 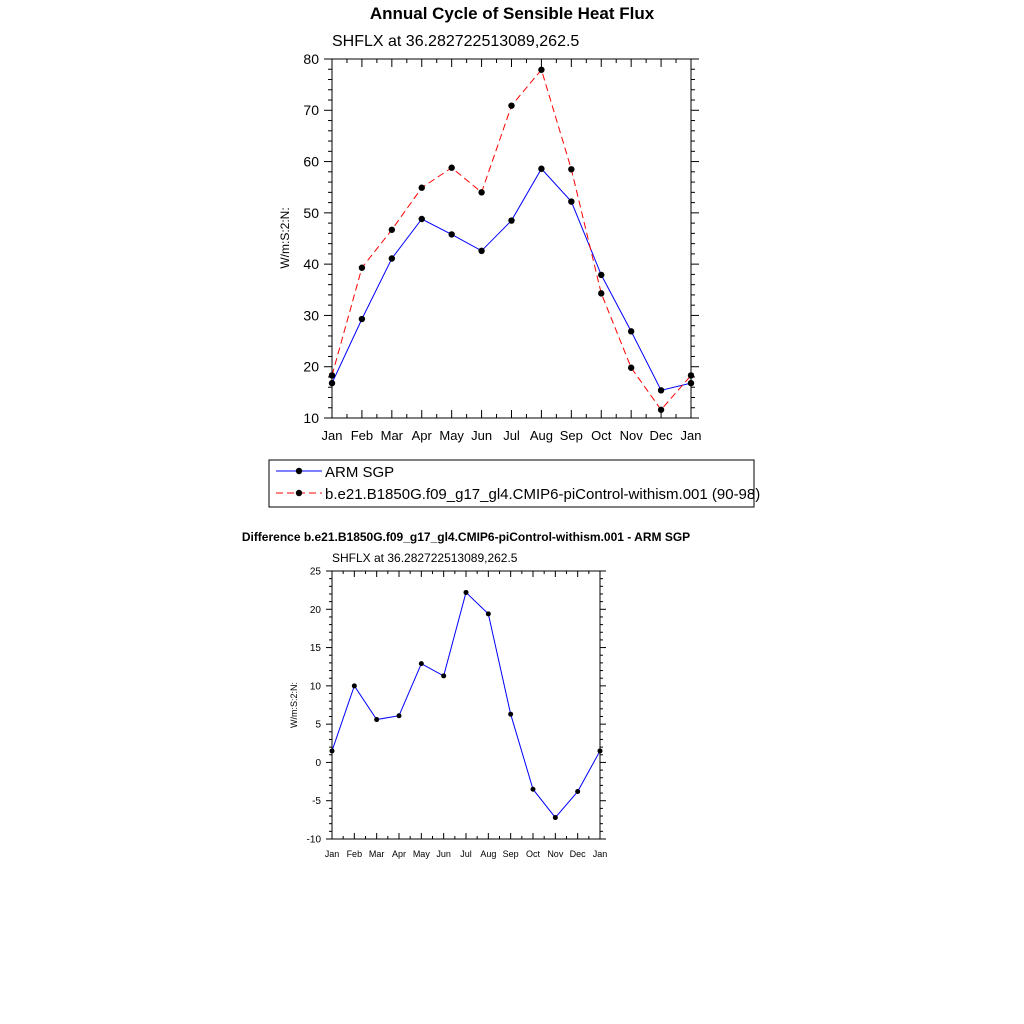 What do you see at coordinates (285, 237) in the screenshot?
I see `top-chart-ylabel: W/m:S:2:N:` at bounding box center [285, 237].